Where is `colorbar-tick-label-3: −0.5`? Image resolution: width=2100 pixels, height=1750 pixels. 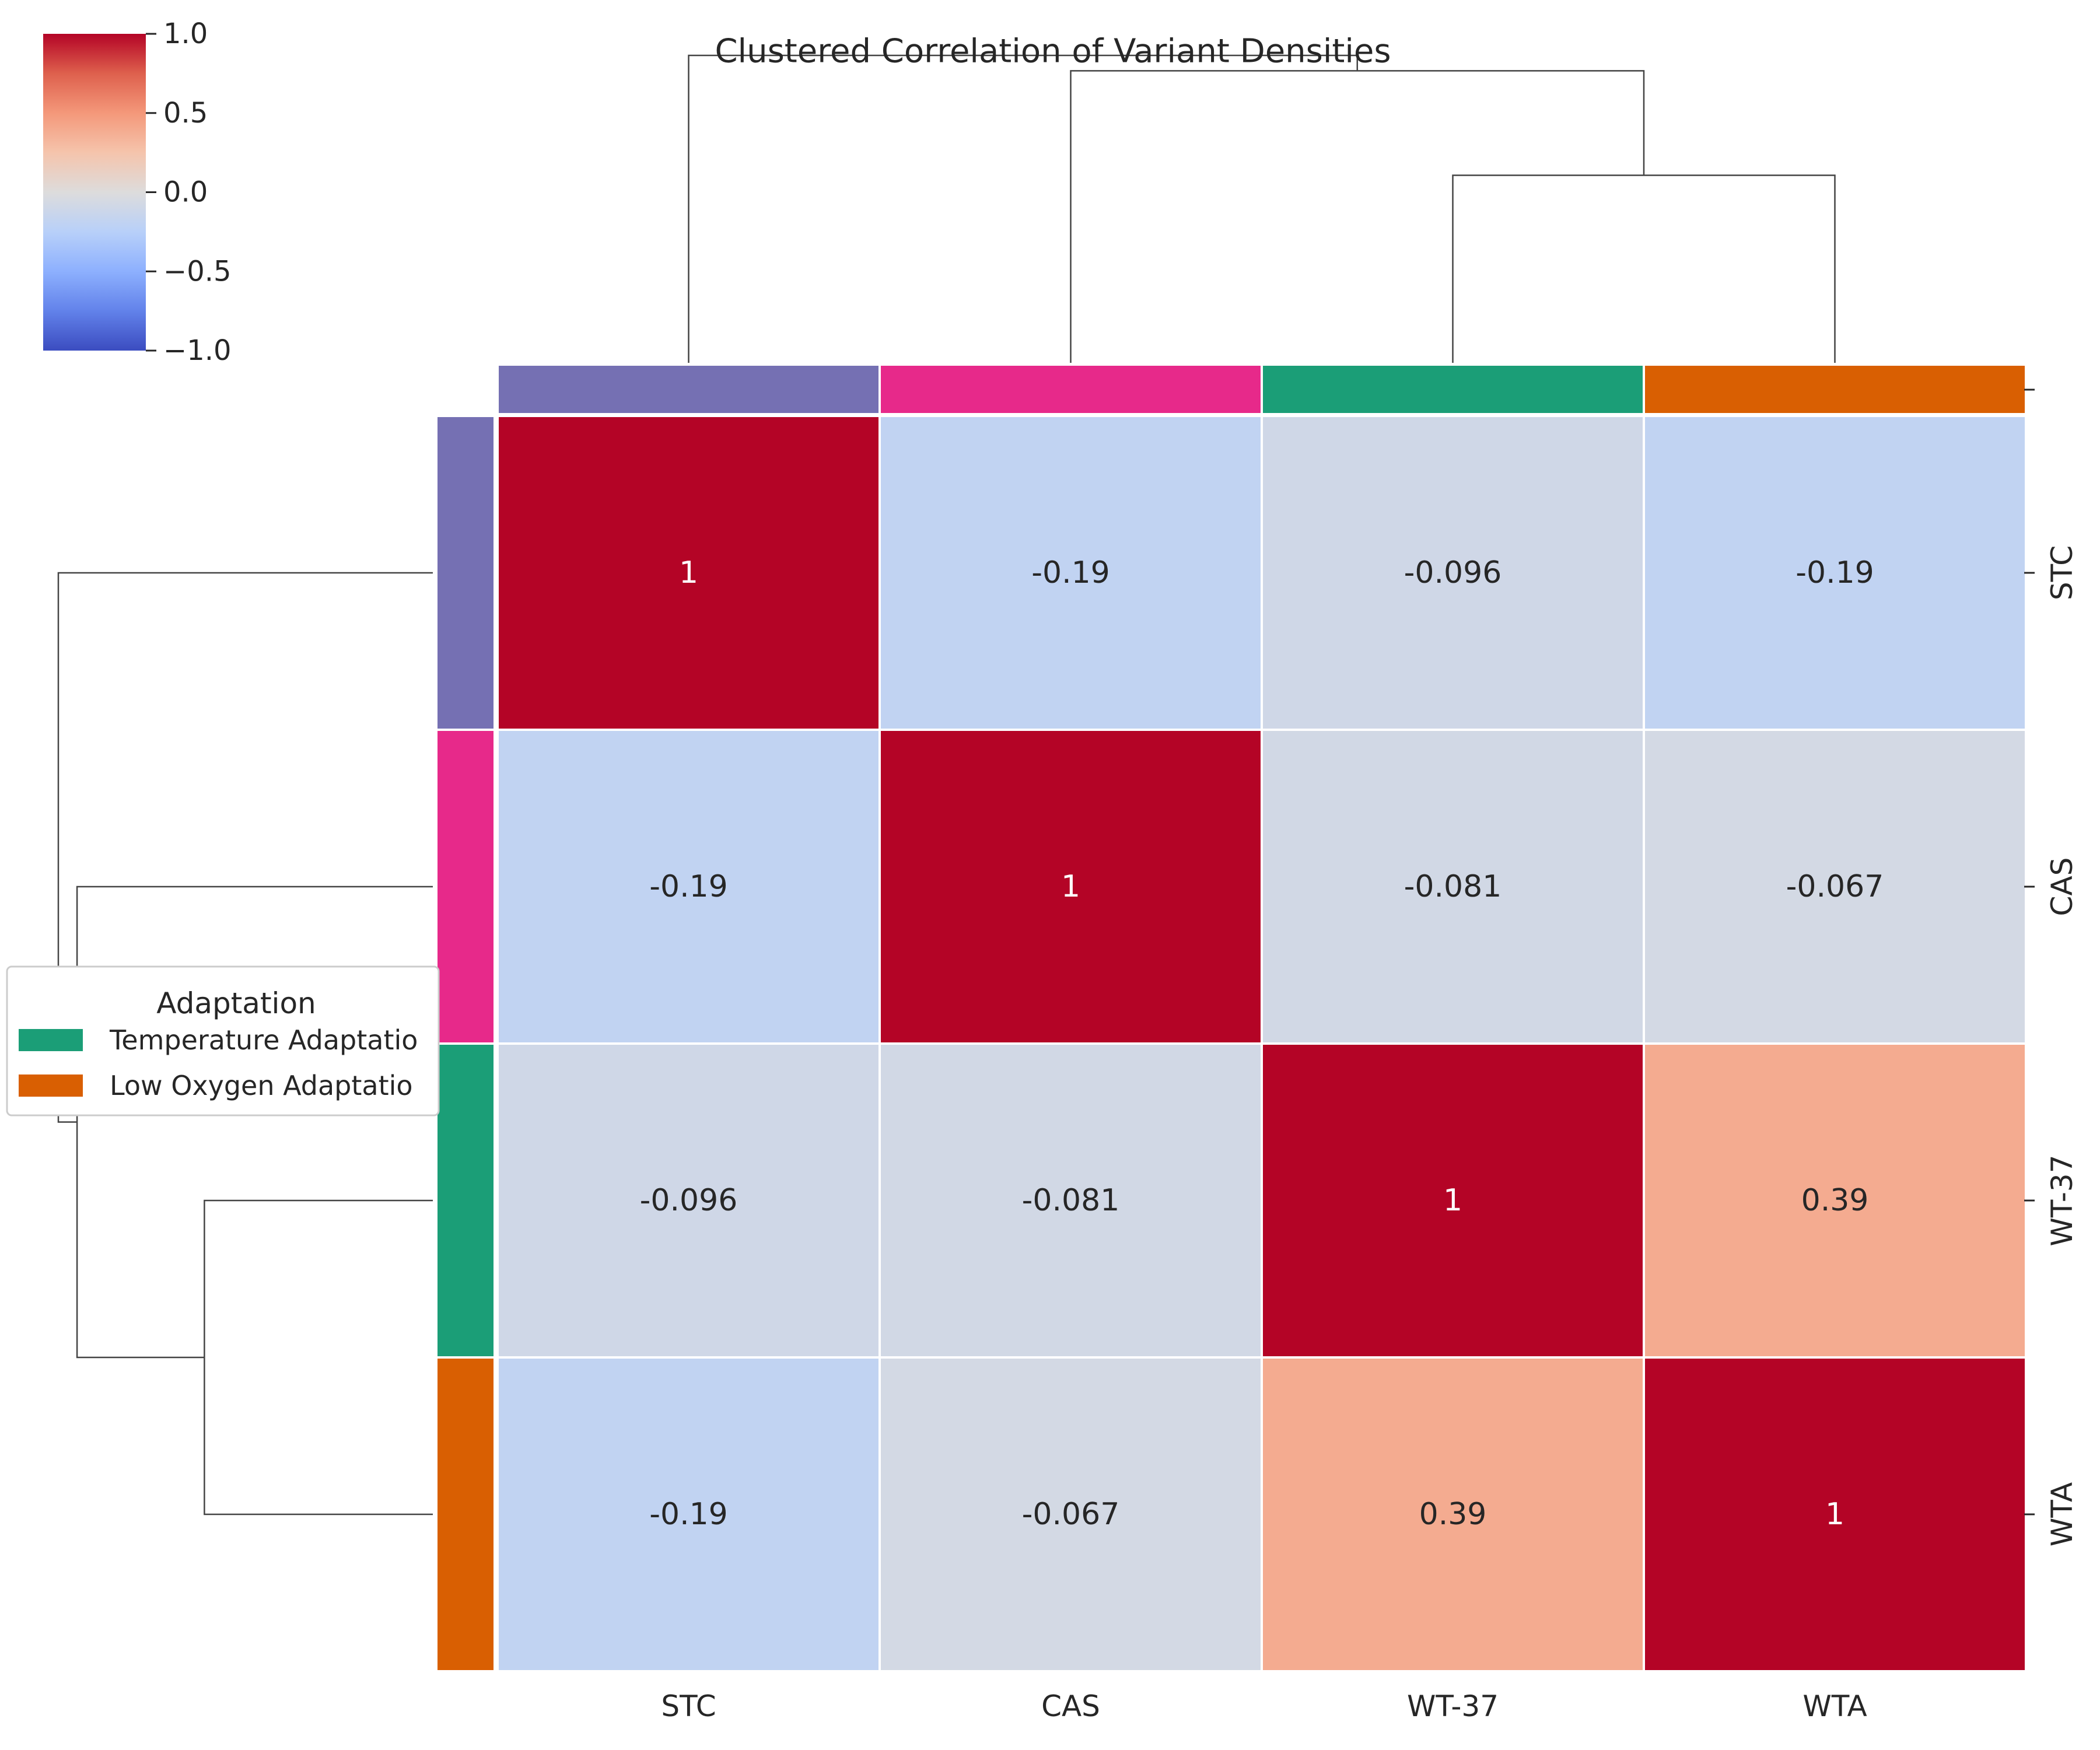
colorbar-tick-label-3: −0.5 is located at coordinates (197, 271).